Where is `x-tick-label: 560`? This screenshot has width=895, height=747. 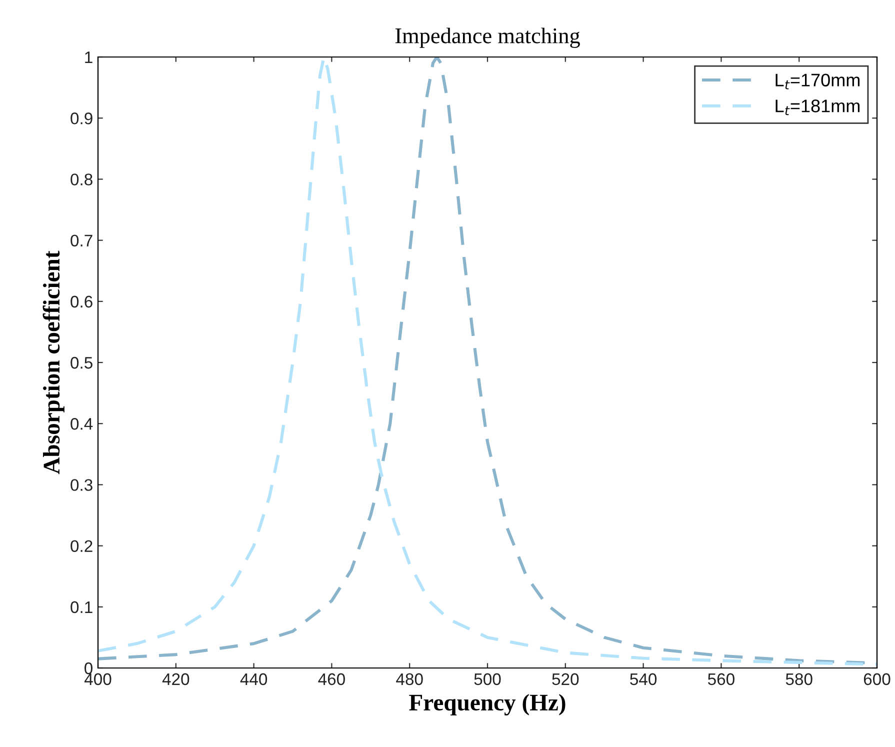 x-tick-label: 560 is located at coordinates (721, 679).